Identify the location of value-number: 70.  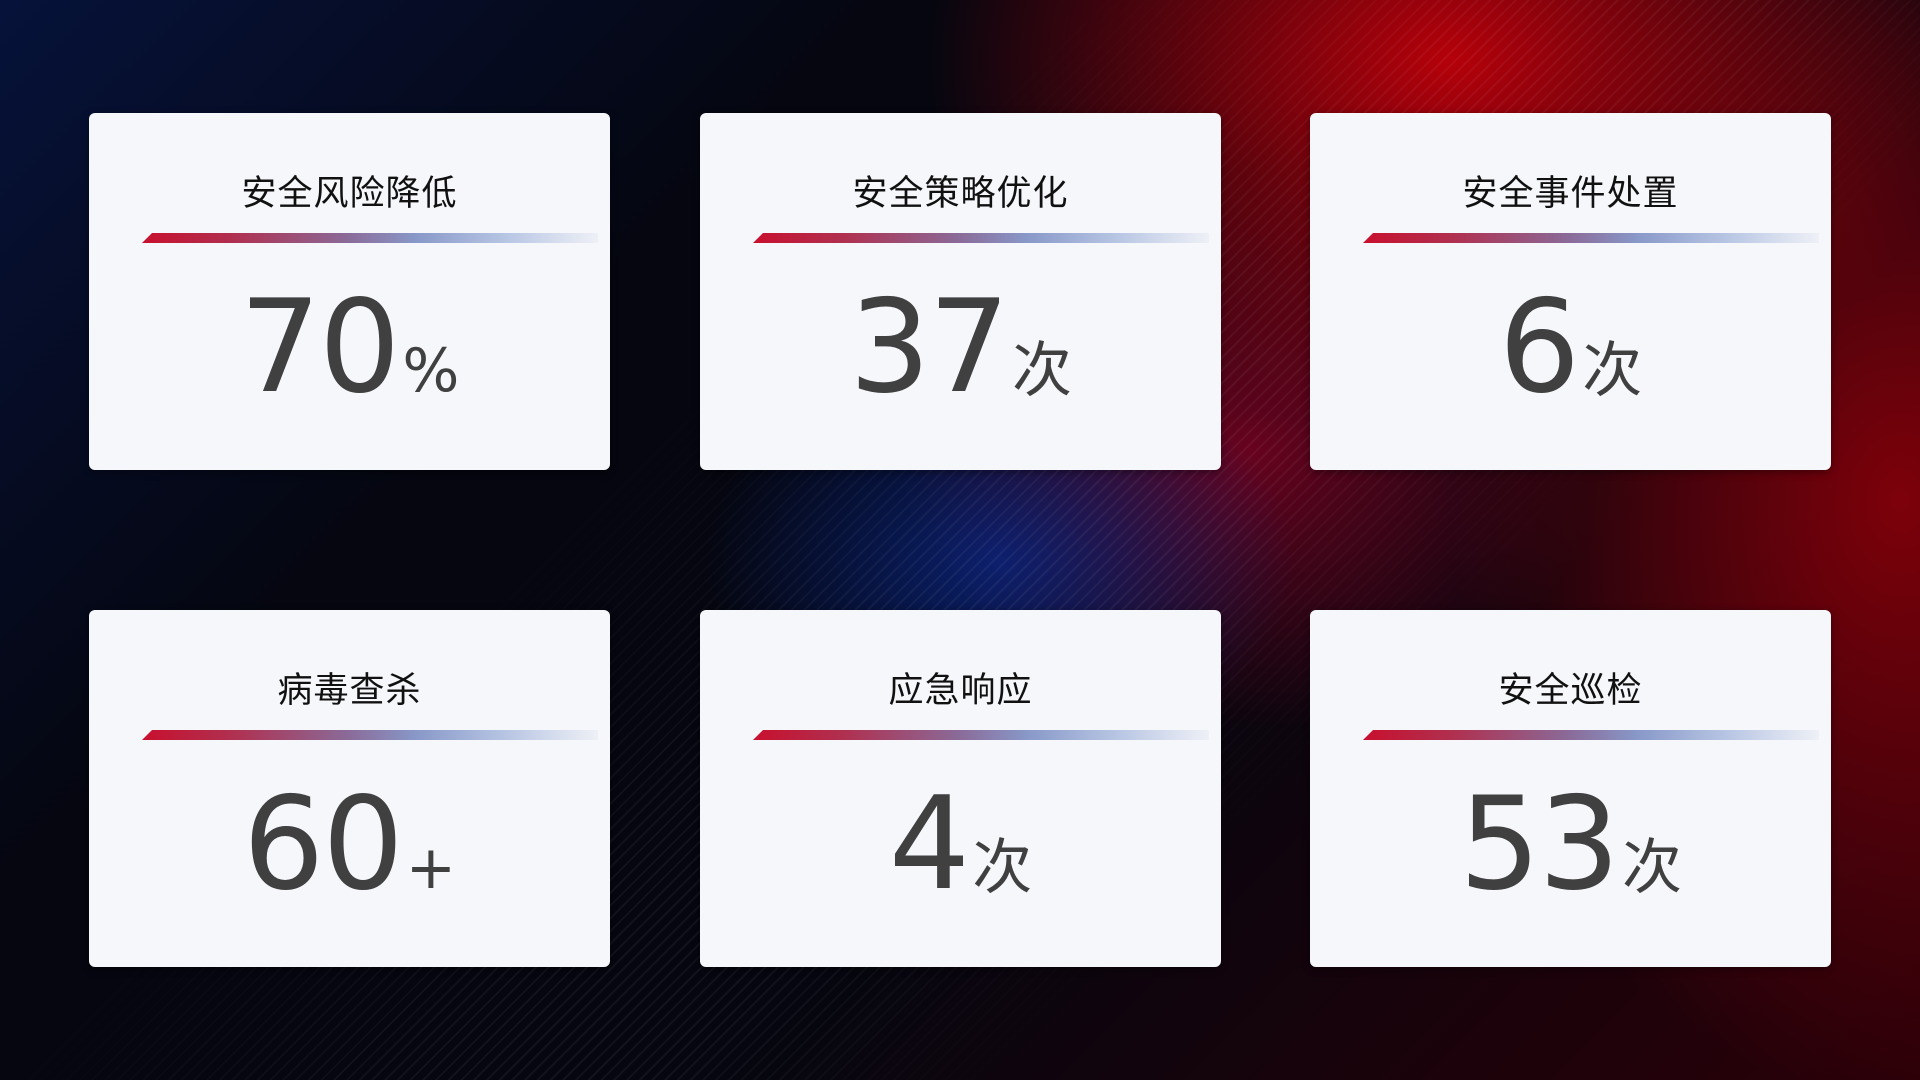
(320, 347).